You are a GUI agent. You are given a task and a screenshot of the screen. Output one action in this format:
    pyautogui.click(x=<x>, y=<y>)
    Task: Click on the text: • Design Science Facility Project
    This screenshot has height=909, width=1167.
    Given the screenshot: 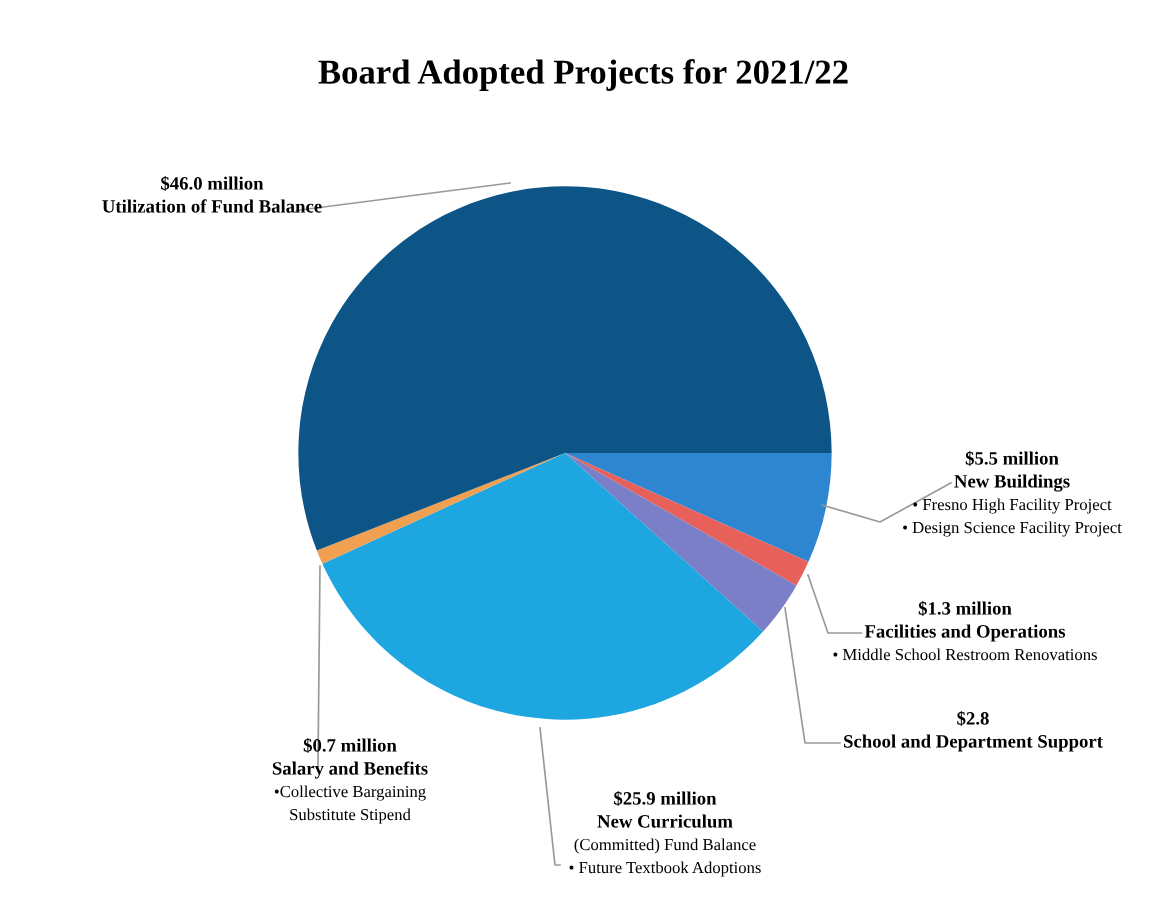 What is the action you would take?
    pyautogui.click(x=1012, y=529)
    